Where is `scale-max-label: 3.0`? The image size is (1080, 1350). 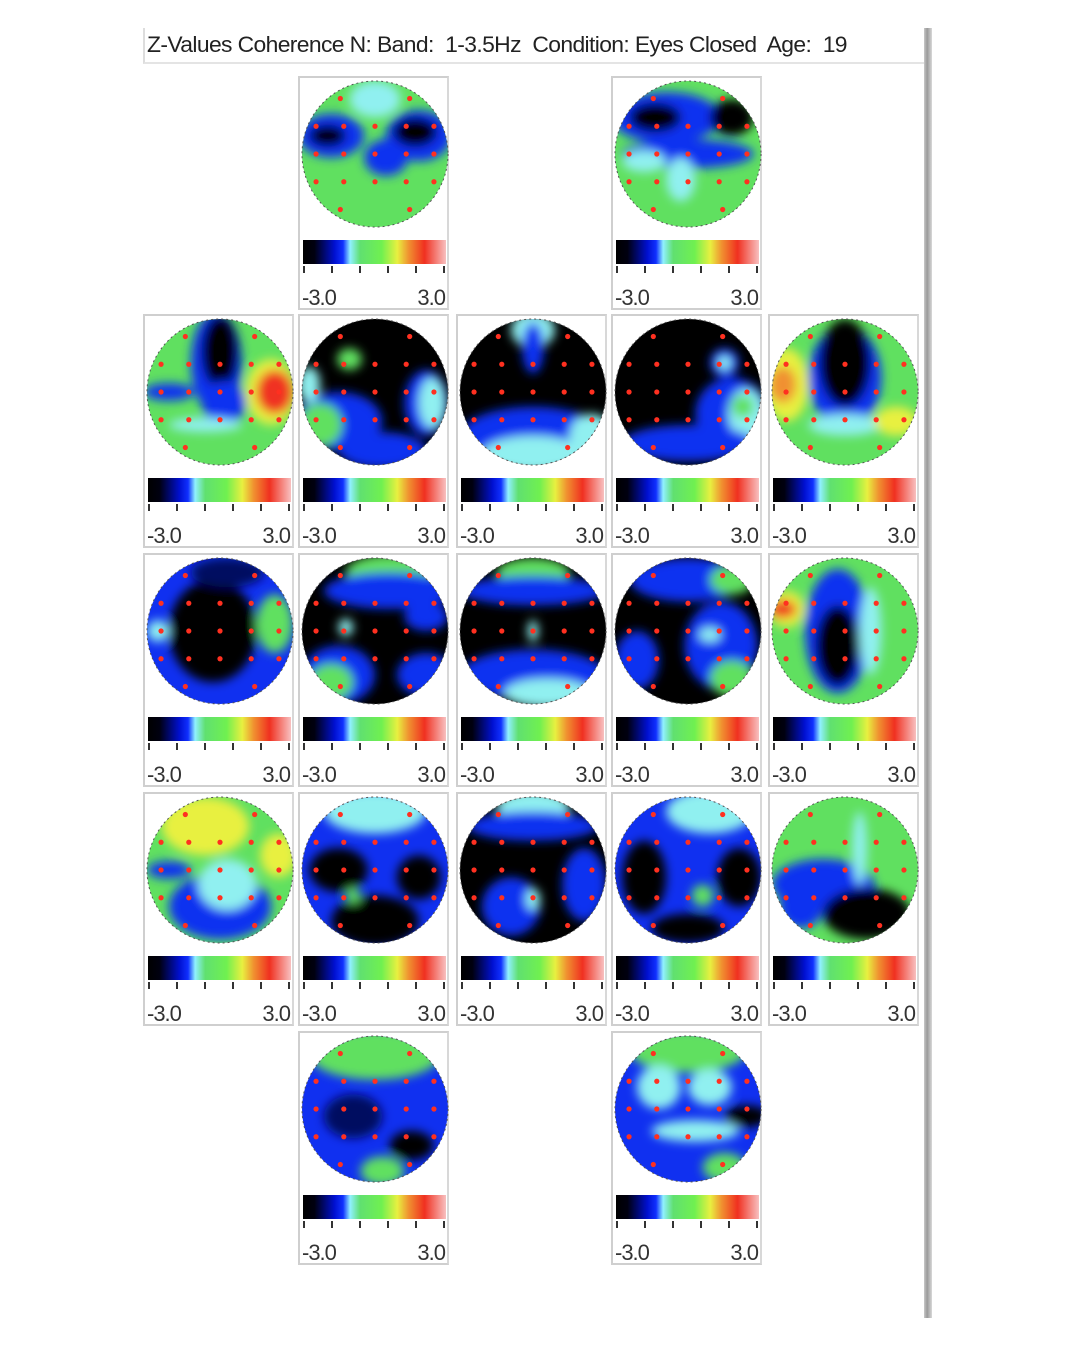
scale-max-label: 3.0 is located at coordinates (744, 1013).